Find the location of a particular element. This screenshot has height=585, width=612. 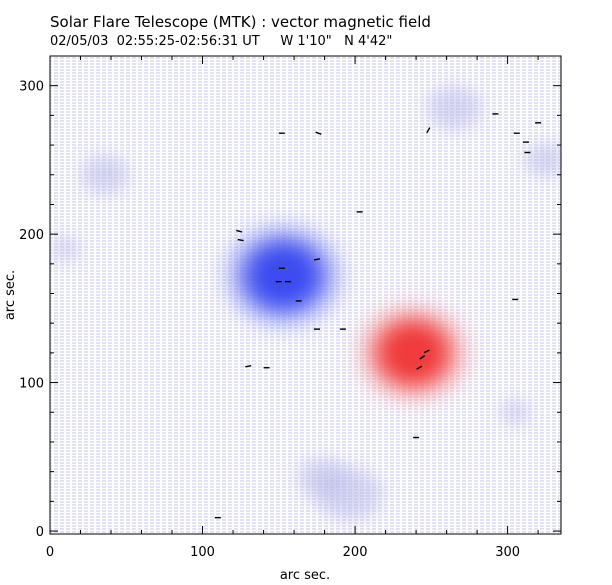

x-tick-label: 300 is located at coordinates (507, 552).